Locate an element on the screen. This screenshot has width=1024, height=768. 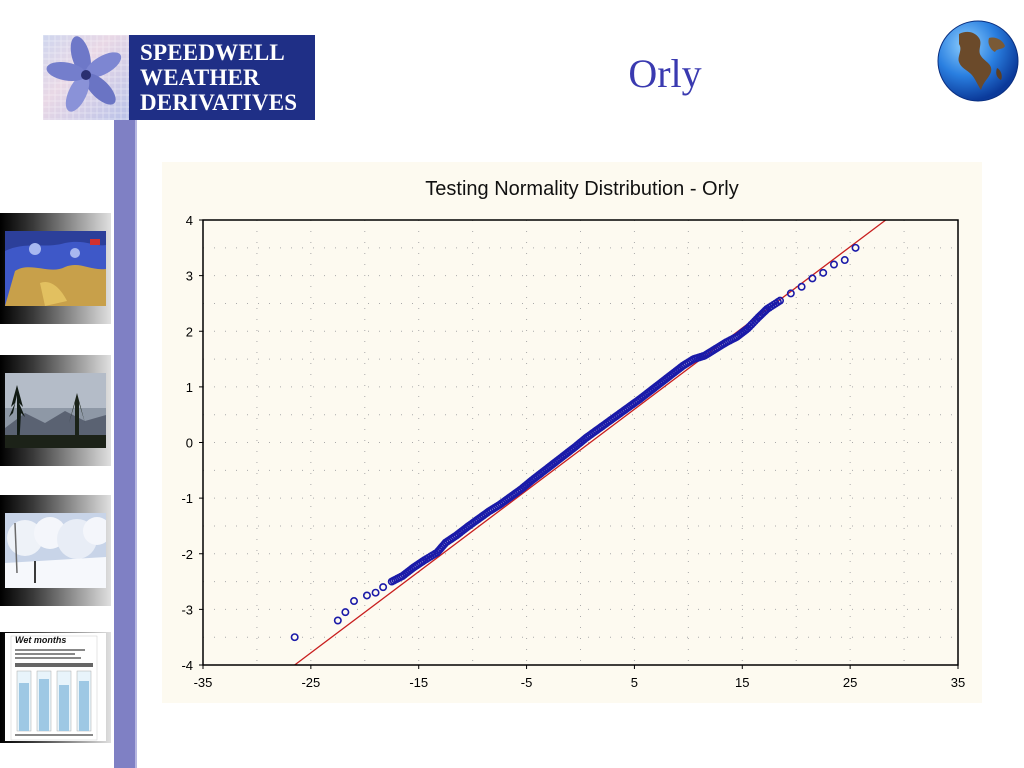
weather-map-thumbnail is located at coordinates (55, 268).